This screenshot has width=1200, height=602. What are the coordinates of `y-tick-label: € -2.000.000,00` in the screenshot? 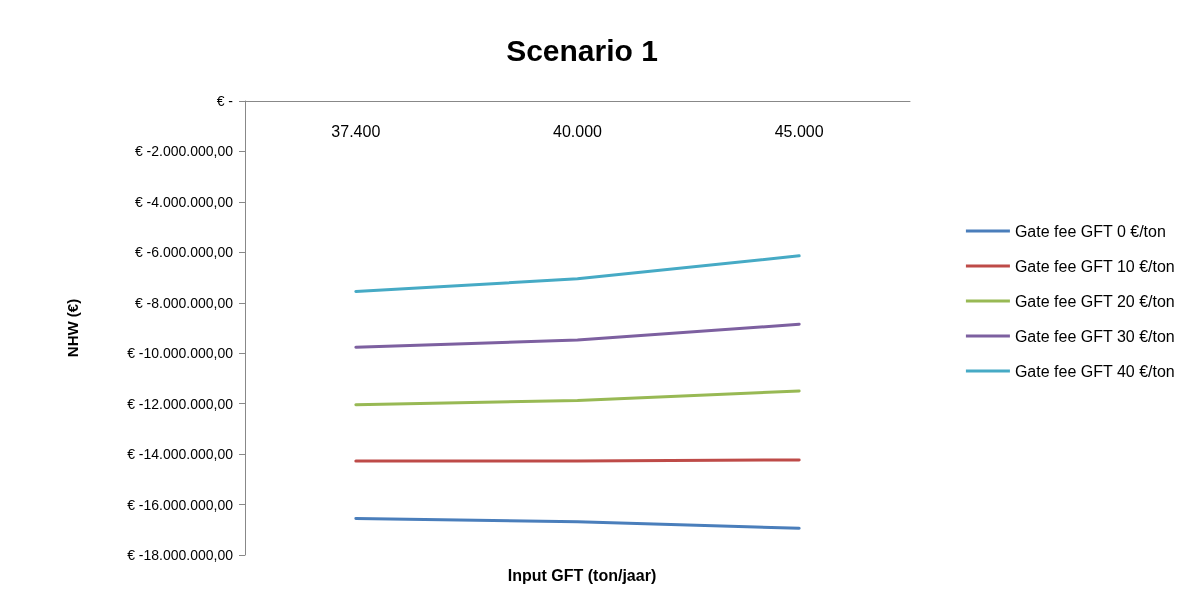 It's located at (184, 151).